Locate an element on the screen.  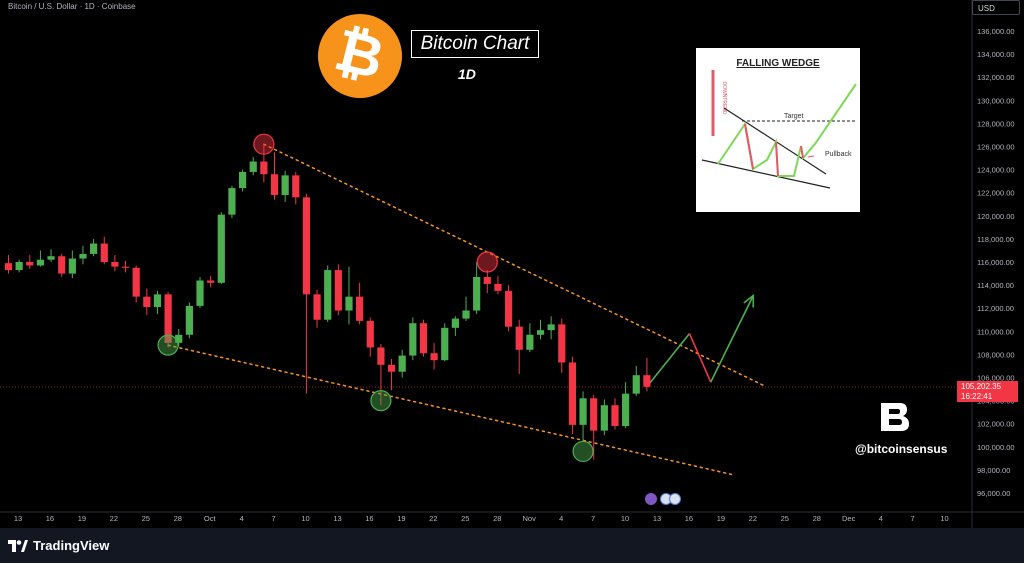
event-markers is located at coordinates (663, 499).